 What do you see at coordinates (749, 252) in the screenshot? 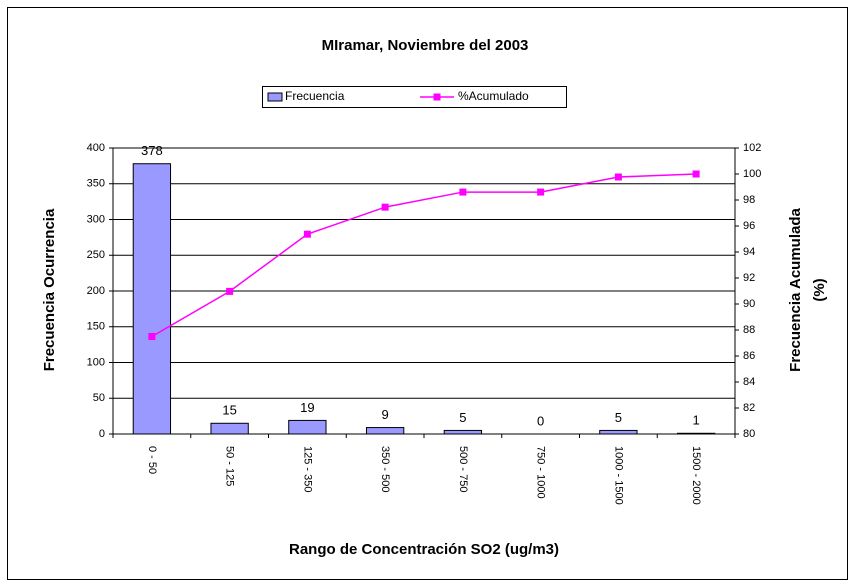
I see `y2-tick-label: 94` at bounding box center [749, 252].